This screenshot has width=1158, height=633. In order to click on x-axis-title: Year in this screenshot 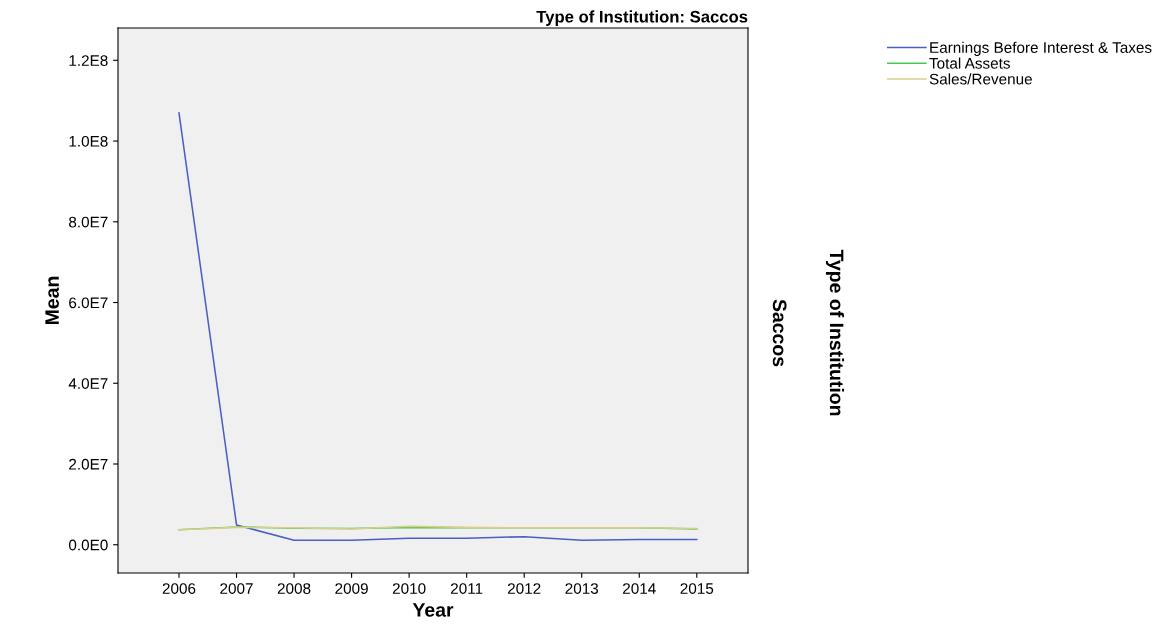, I will do `click(433, 610)`.